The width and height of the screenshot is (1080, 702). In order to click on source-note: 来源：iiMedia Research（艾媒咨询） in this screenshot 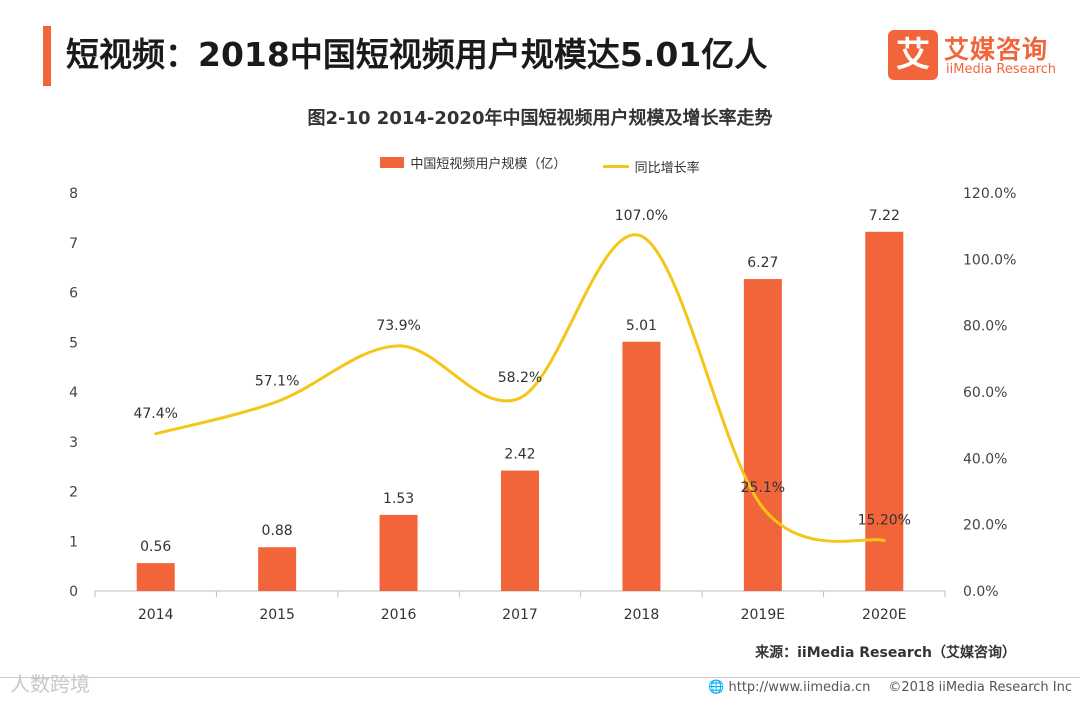, I will do `click(885, 653)`.